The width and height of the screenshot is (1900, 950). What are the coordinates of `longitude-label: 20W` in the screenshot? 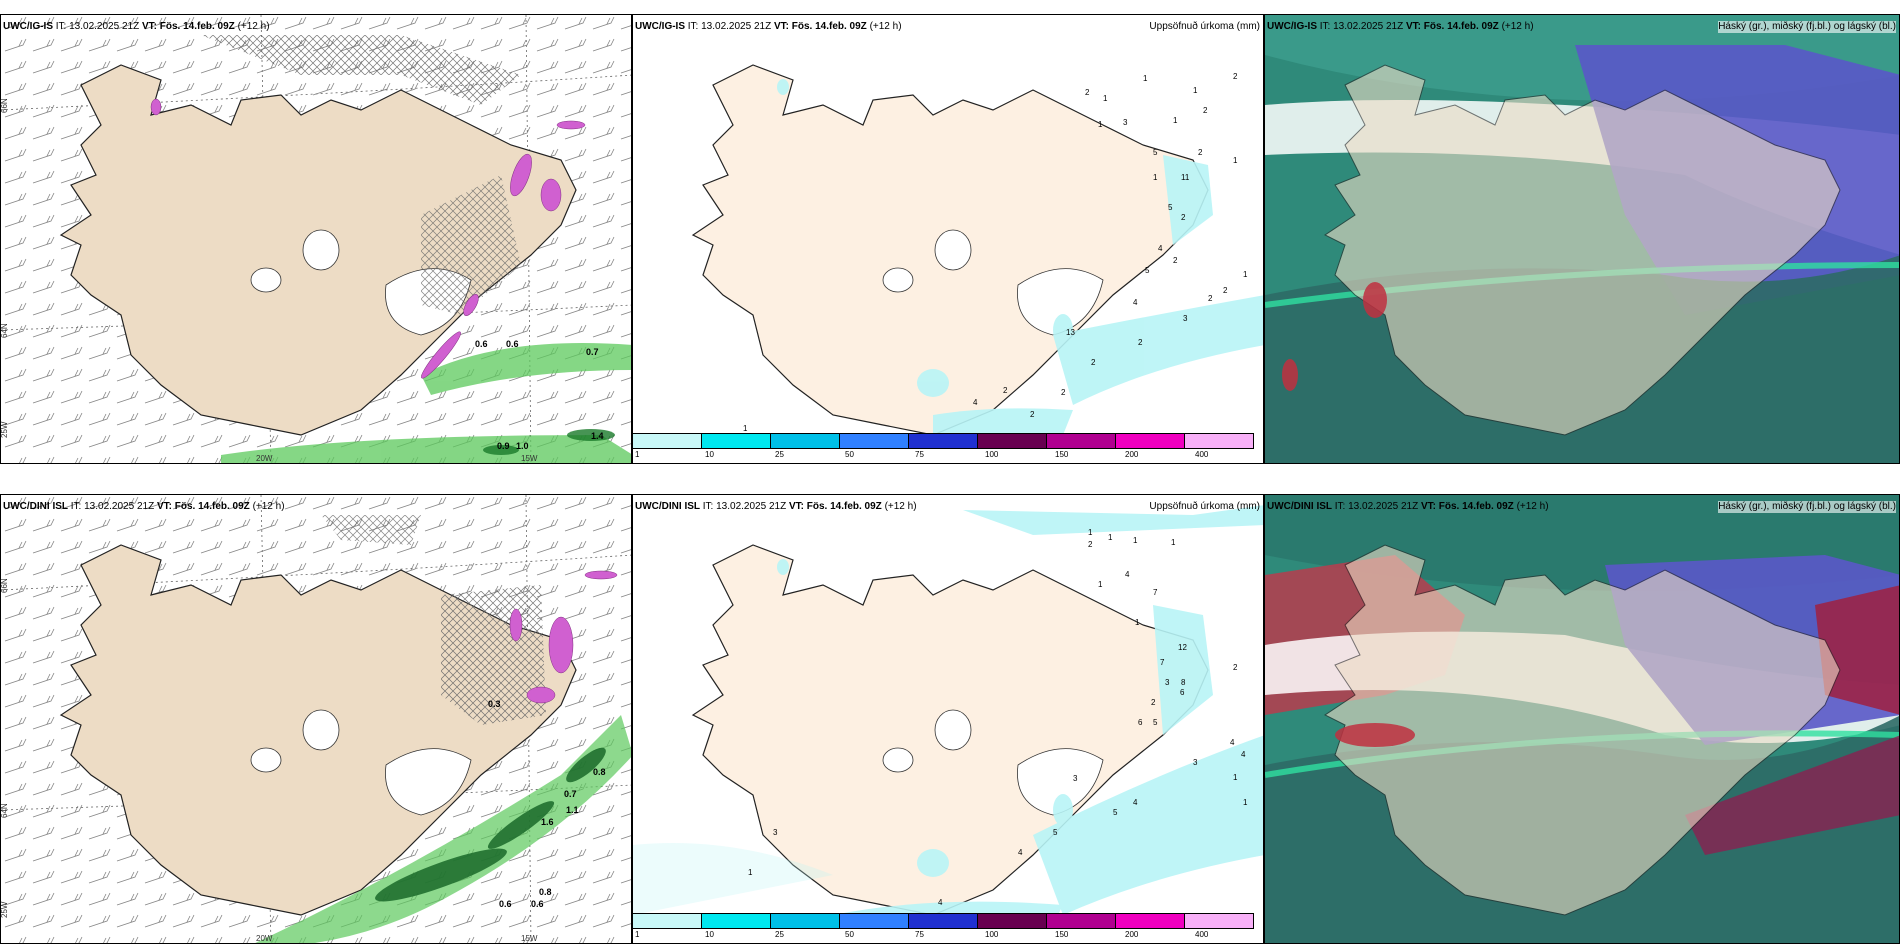 It's located at (264, 458).